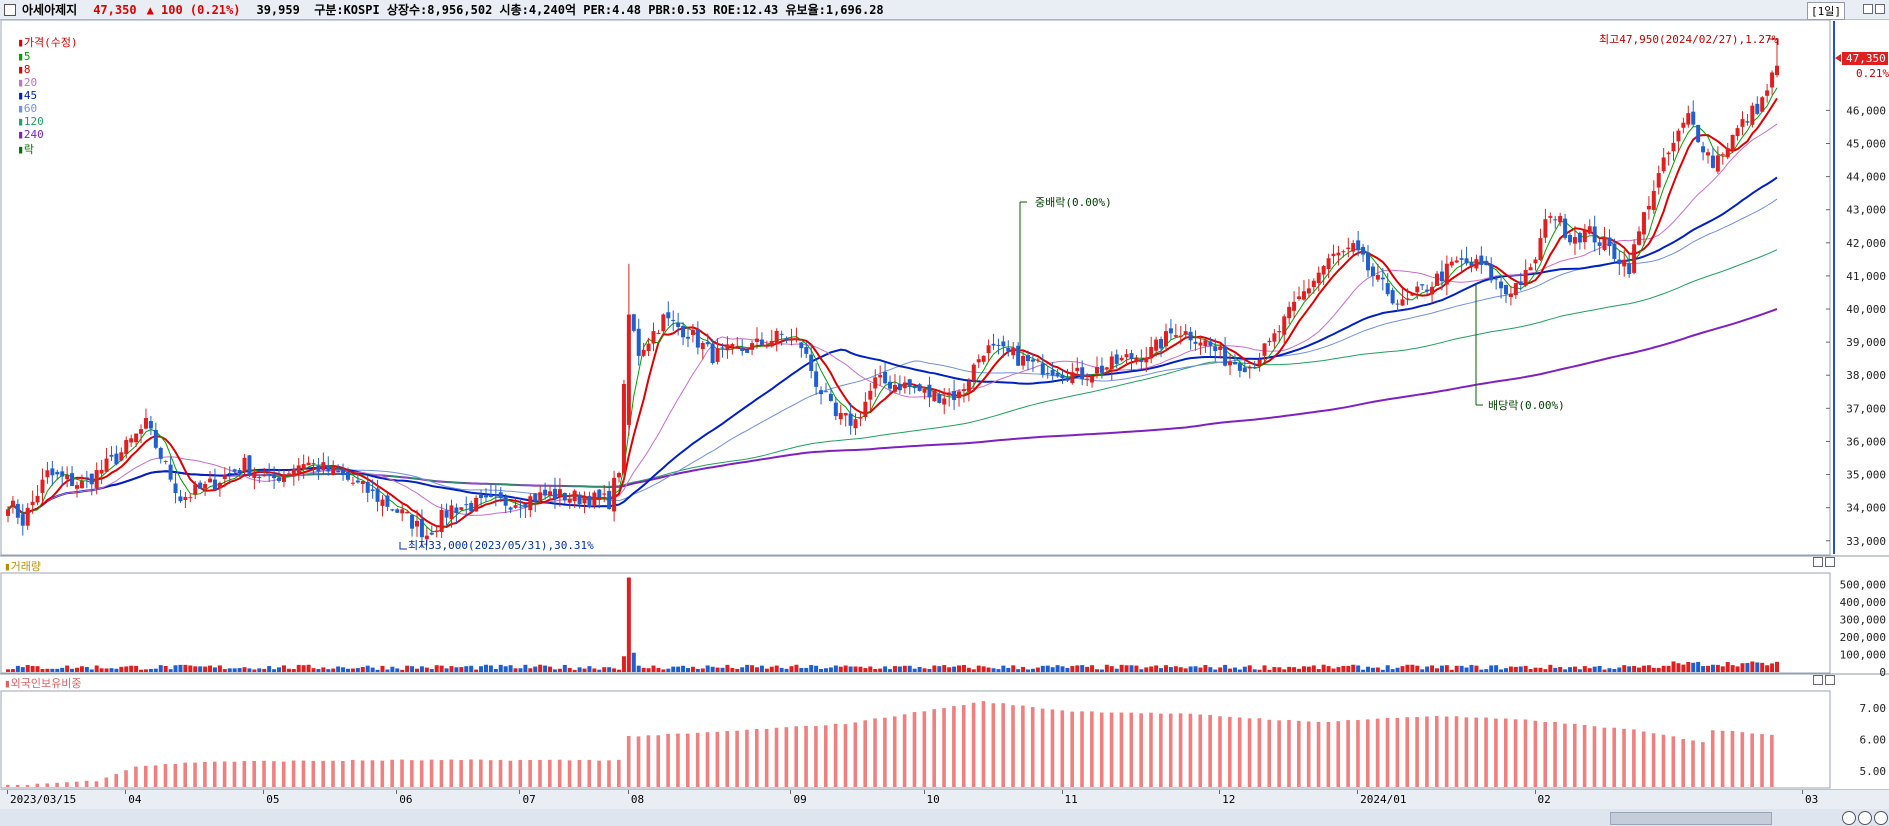 The width and height of the screenshot is (1889, 826). I want to click on last-price-marker, so click(1865, 58).